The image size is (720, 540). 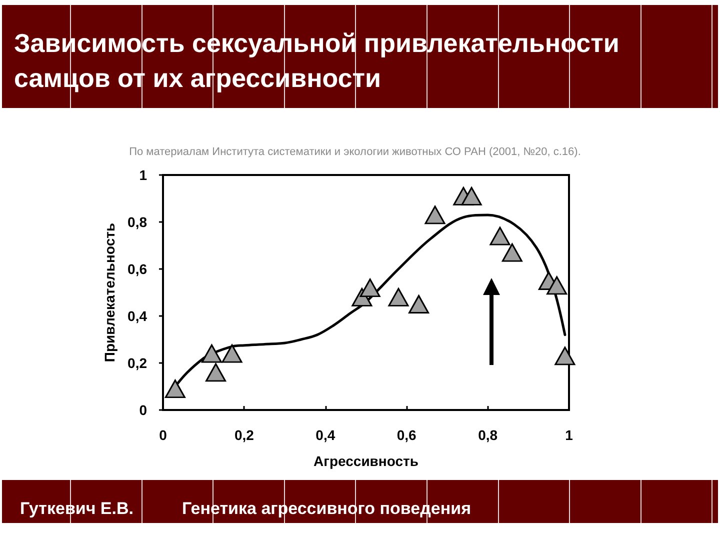 What do you see at coordinates (488, 435) in the screenshot?
I see `x-tick-label: 0,8` at bounding box center [488, 435].